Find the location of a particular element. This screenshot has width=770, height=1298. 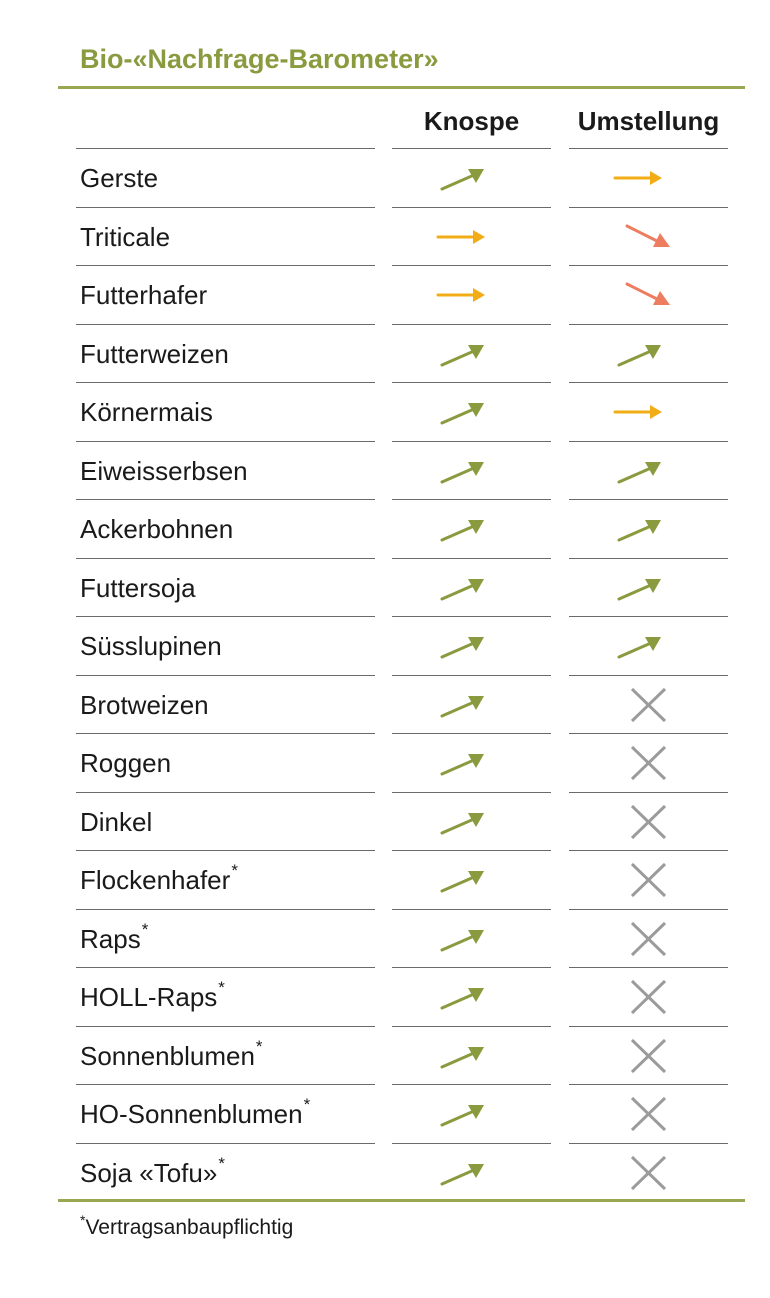

crop-name: Süsslupinen is located at coordinates (151, 646).